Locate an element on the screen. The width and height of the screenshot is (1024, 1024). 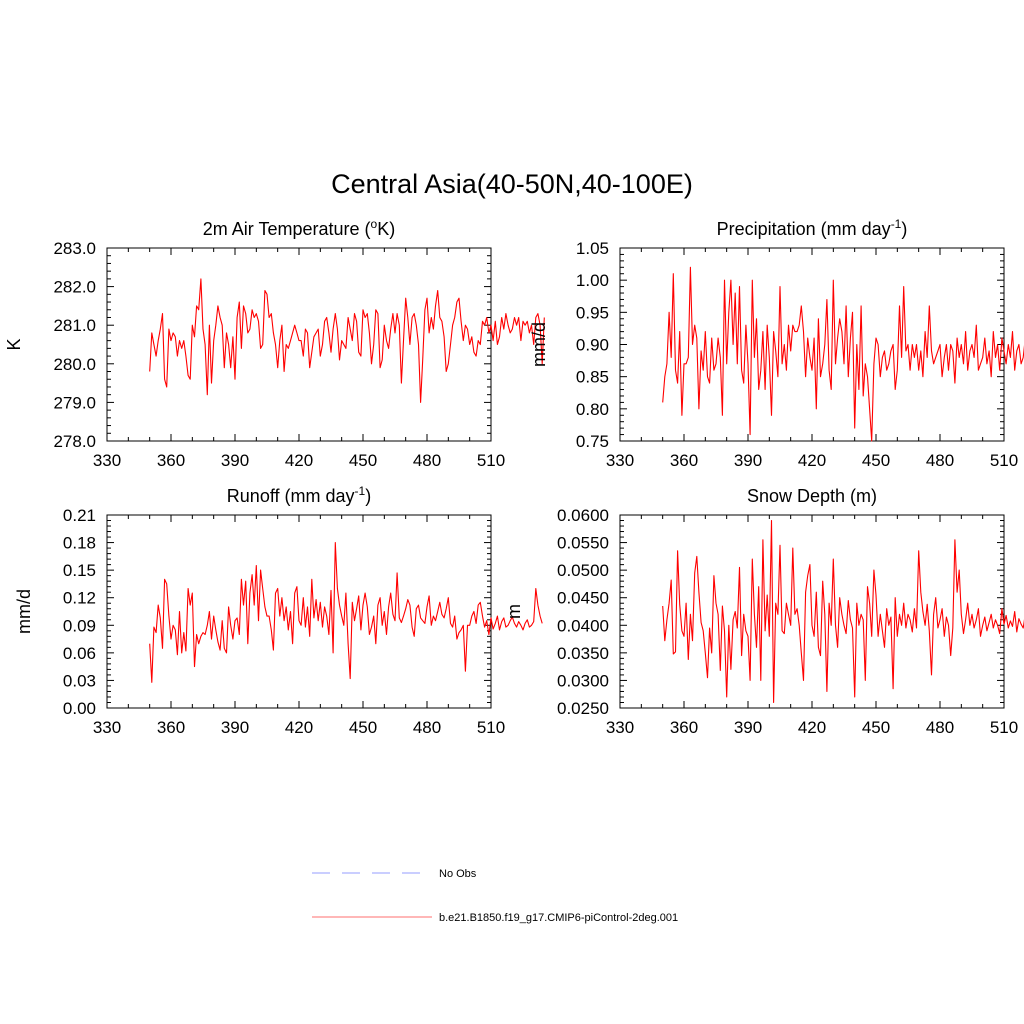
y-tick-label: 282.0 is located at coordinates (74, 287).